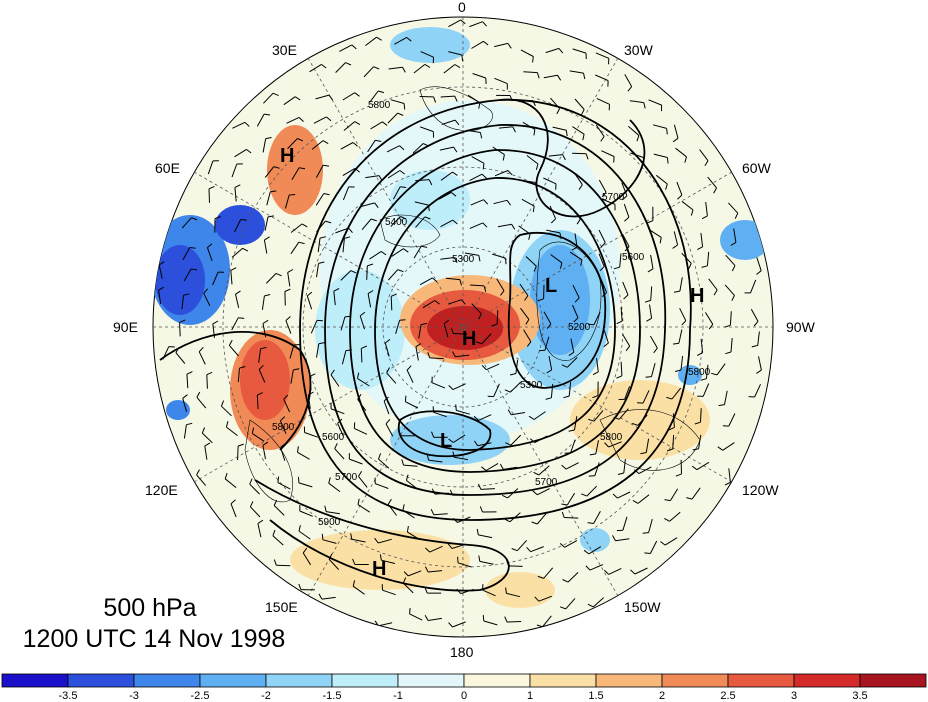 Image resolution: width=928 pixels, height=702 pixels. What do you see at coordinates (329, 522) in the screenshot?
I see `contour-label-5900: 5900` at bounding box center [329, 522].